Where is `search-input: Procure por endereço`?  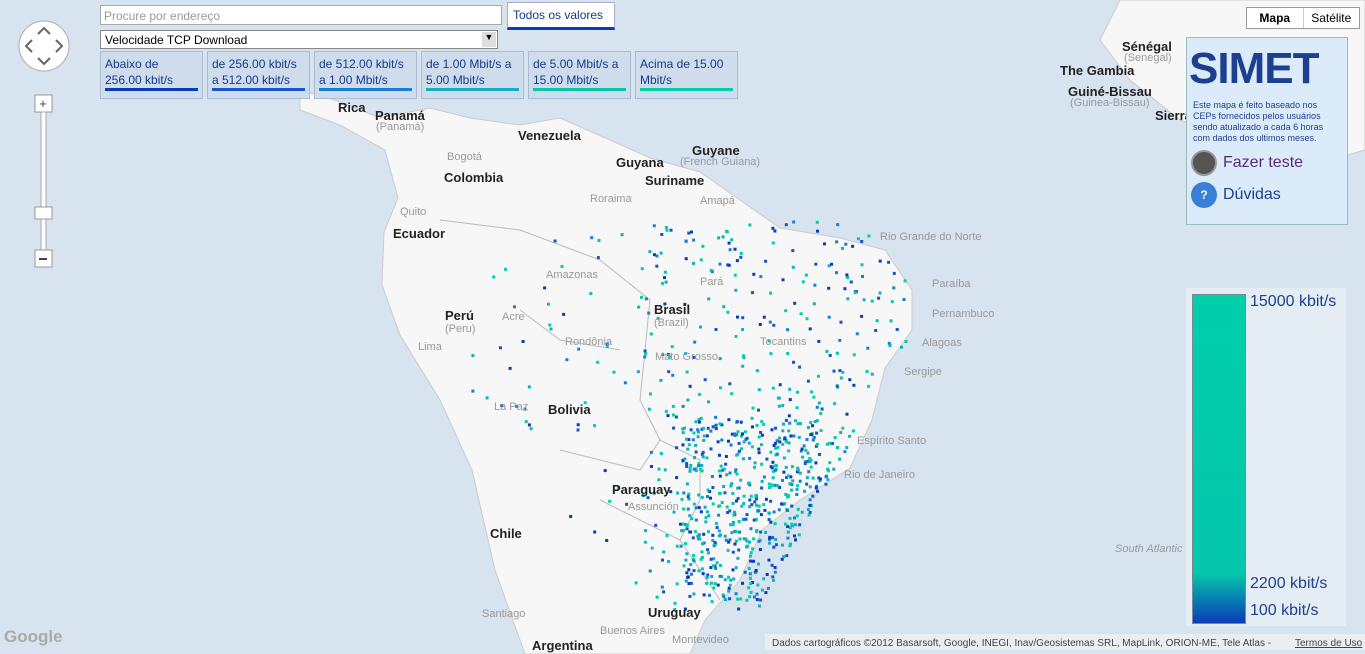 search-input: Procure por endereço is located at coordinates (301, 15).